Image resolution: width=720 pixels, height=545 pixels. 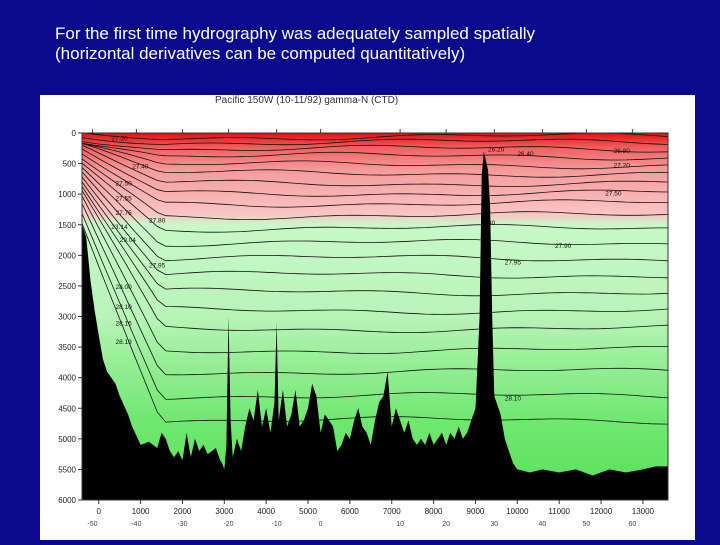 What do you see at coordinates (92, 524) in the screenshot?
I see `latitude-tick-label: -50` at bounding box center [92, 524].